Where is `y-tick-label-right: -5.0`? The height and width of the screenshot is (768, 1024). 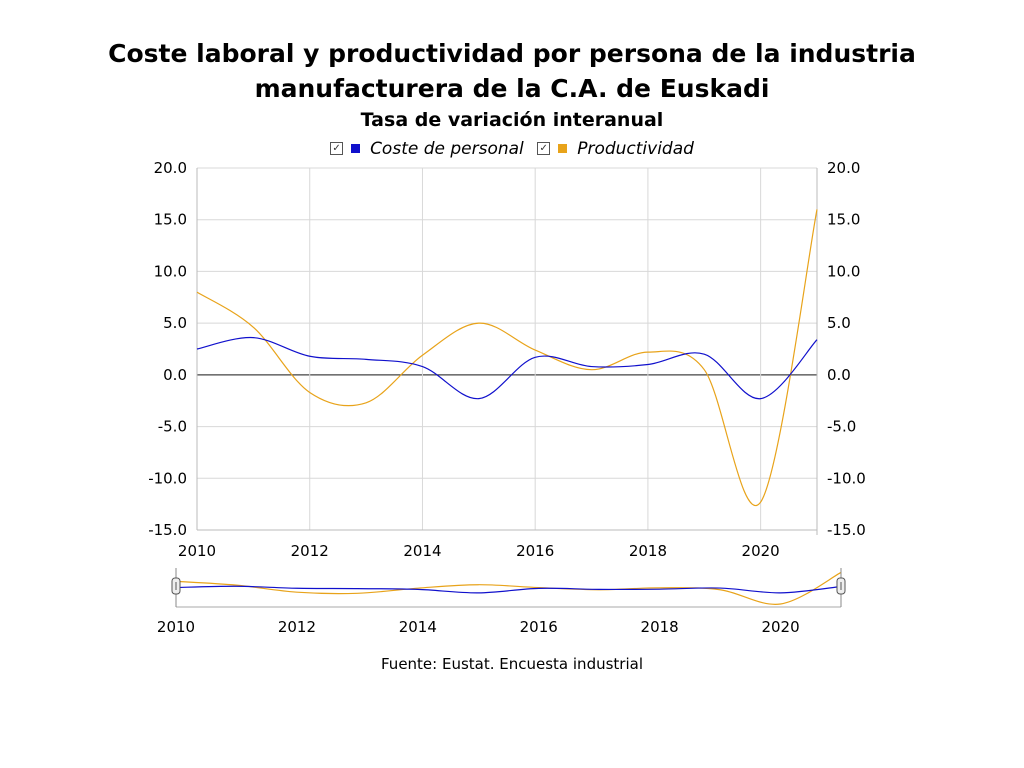
y-tick-label-right: -5.0 is located at coordinates (841, 427).